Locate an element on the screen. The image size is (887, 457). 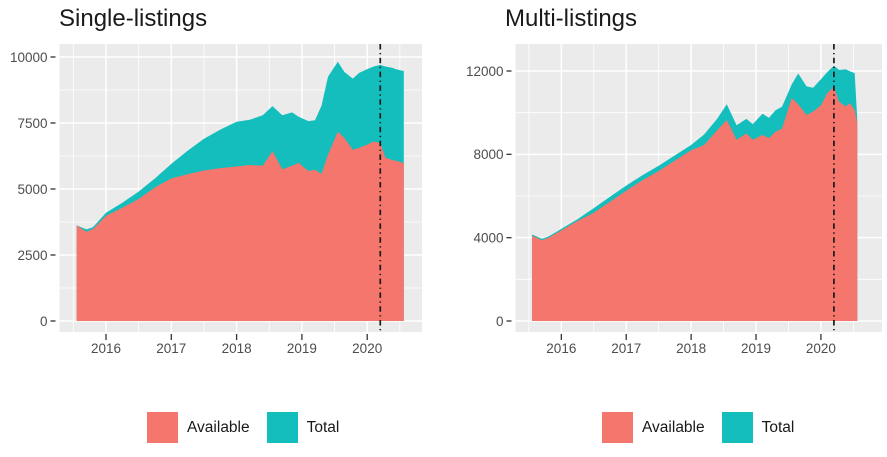
chart-title-single-listings: Single-listings is located at coordinates (133, 18).